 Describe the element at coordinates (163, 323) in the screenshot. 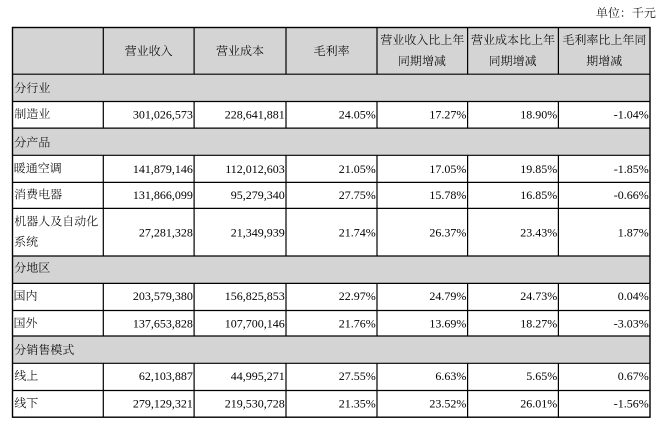

I see `svg-text: 137,653,828` at that location.